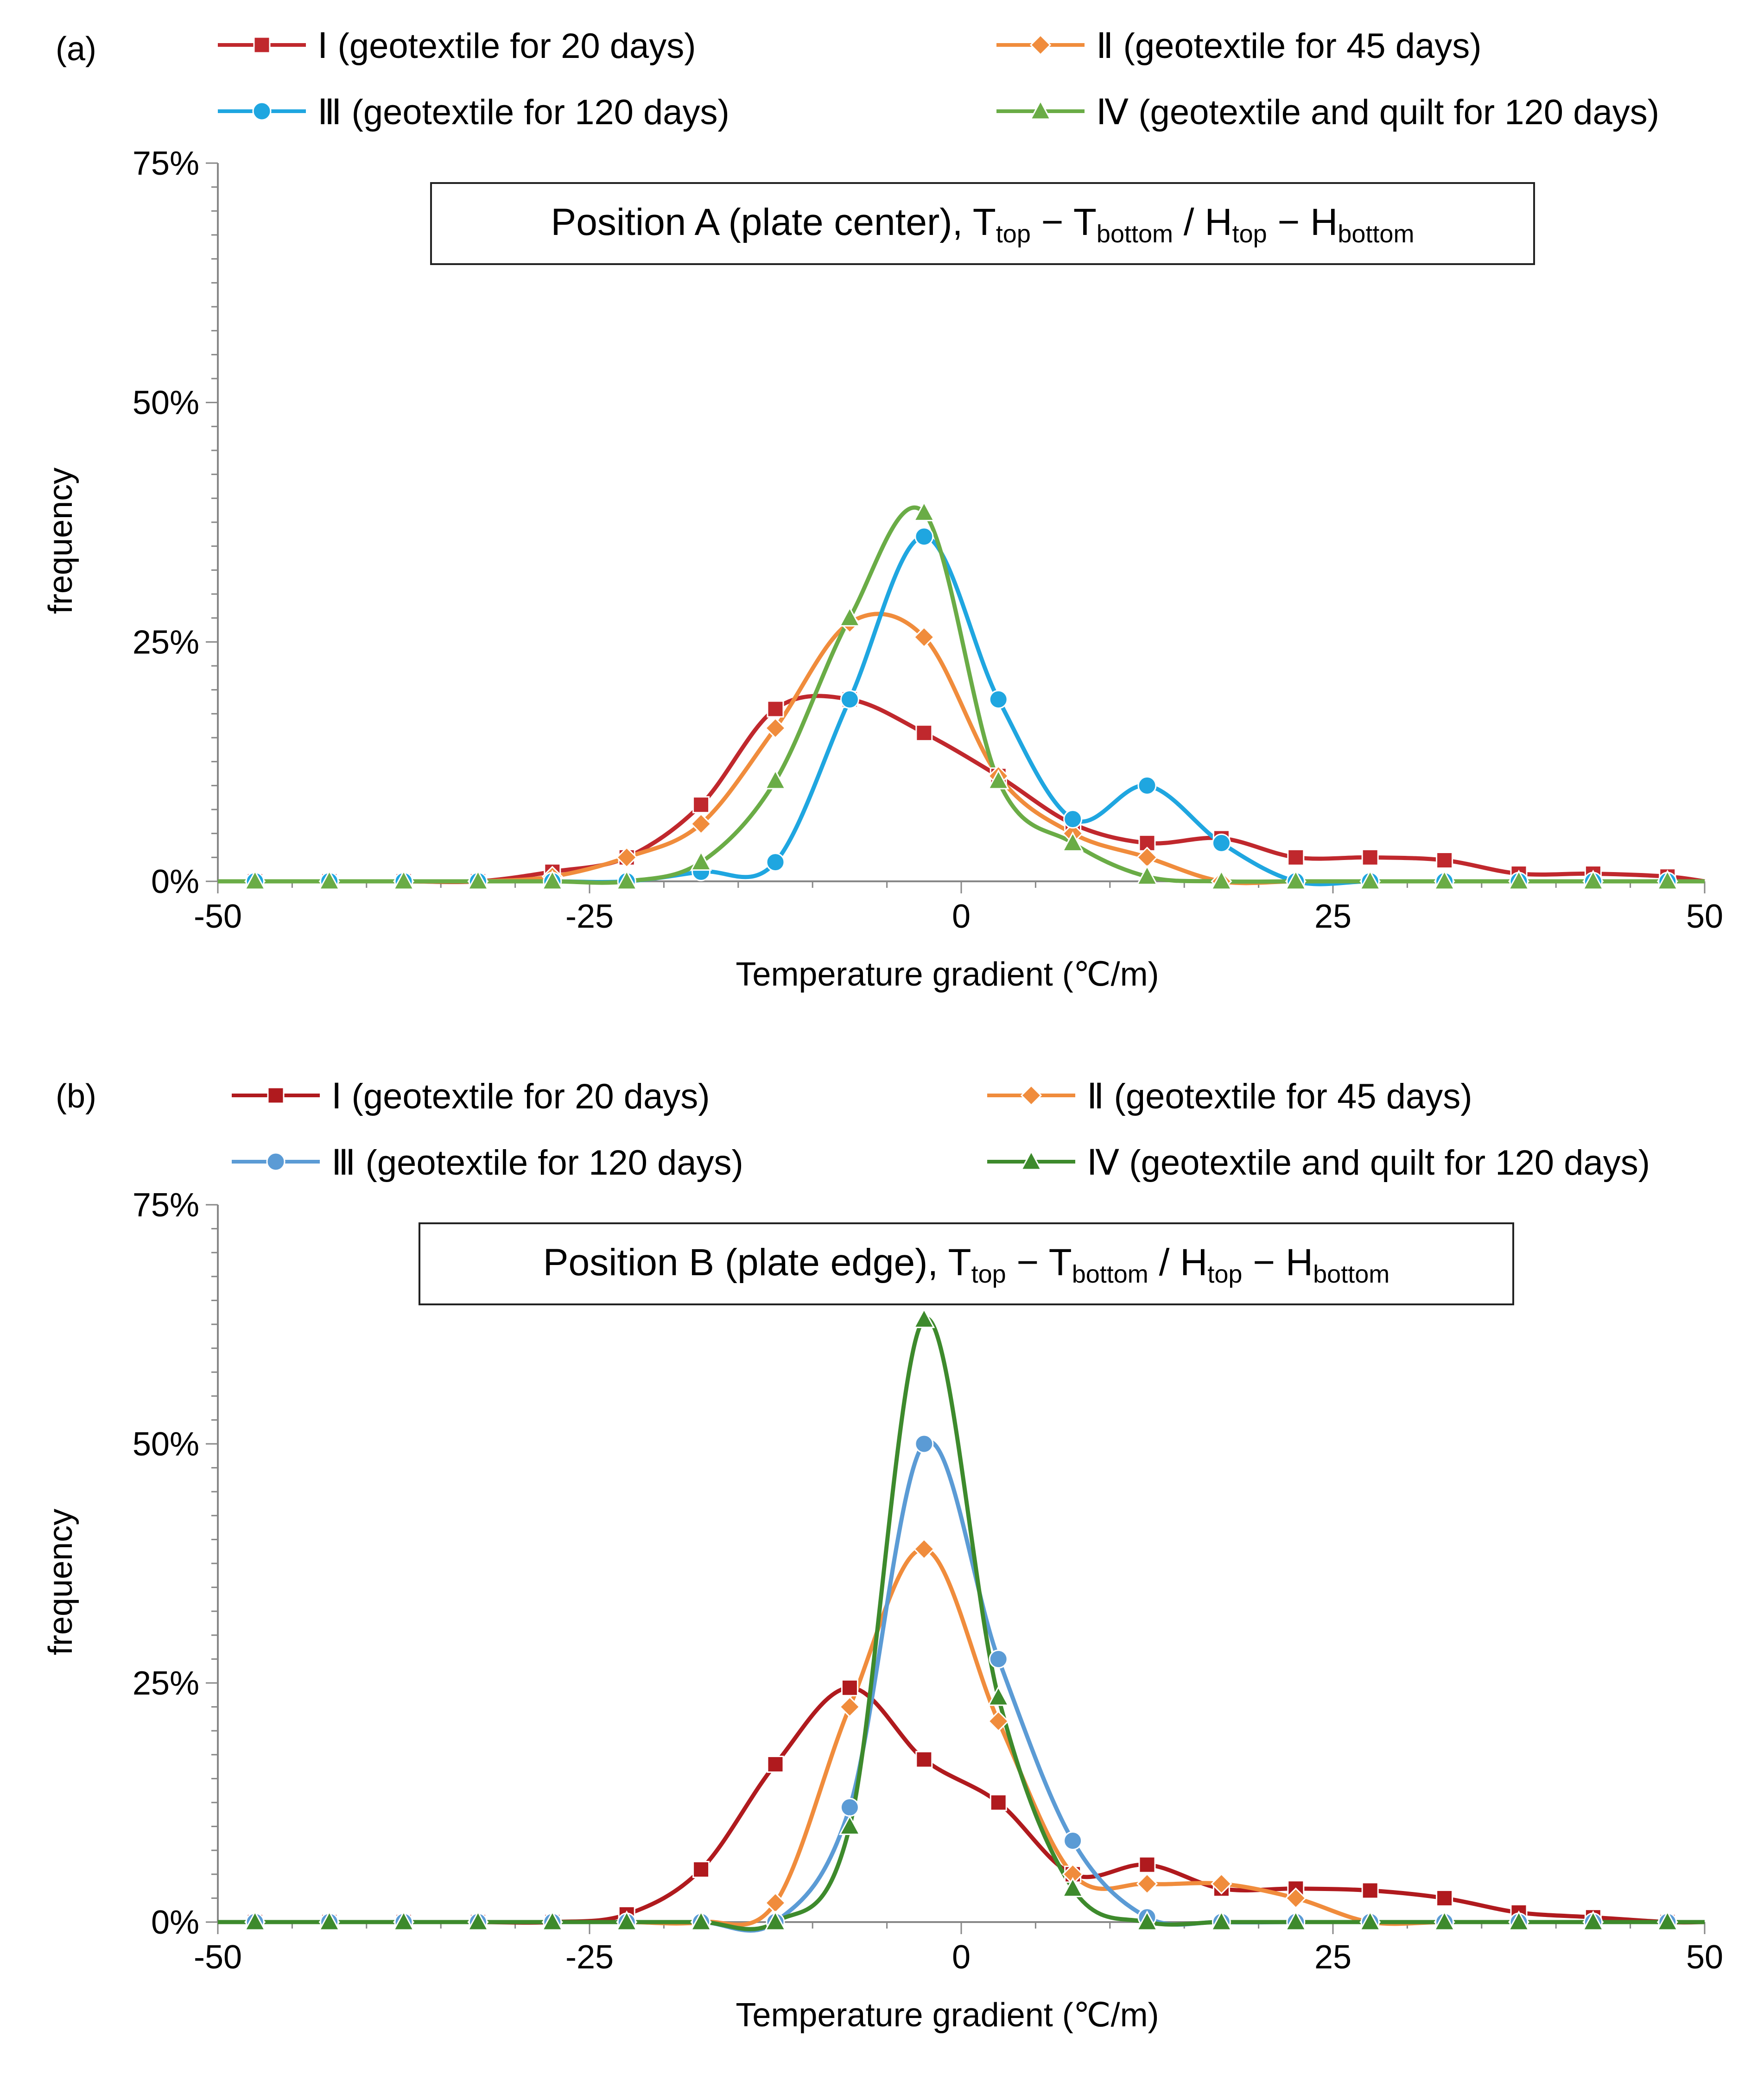 The height and width of the screenshot is (2100, 1751). I want to click on chart-title-part: T, so click(985, 222).